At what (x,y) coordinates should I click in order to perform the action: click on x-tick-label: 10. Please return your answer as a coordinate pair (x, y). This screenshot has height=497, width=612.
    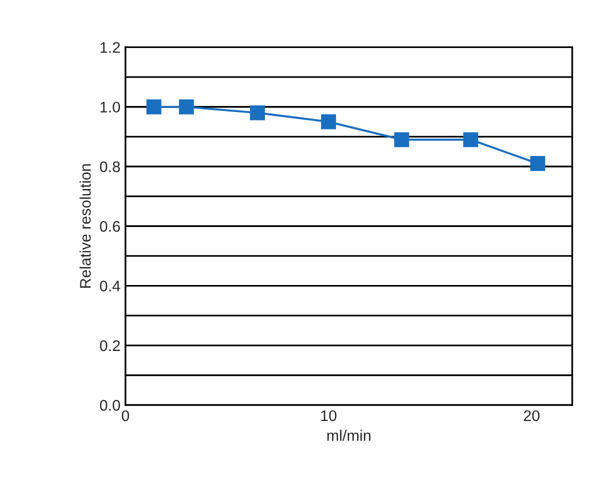
    Looking at the image, I should click on (328, 416).